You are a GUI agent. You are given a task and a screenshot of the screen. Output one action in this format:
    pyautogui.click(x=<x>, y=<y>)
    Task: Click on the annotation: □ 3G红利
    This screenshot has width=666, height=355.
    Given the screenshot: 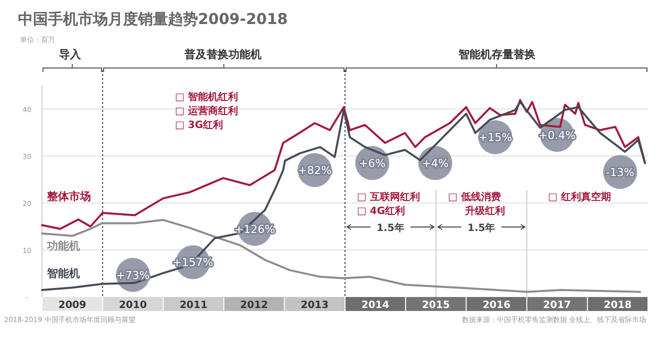 What is the action you would take?
    pyautogui.click(x=199, y=125)
    